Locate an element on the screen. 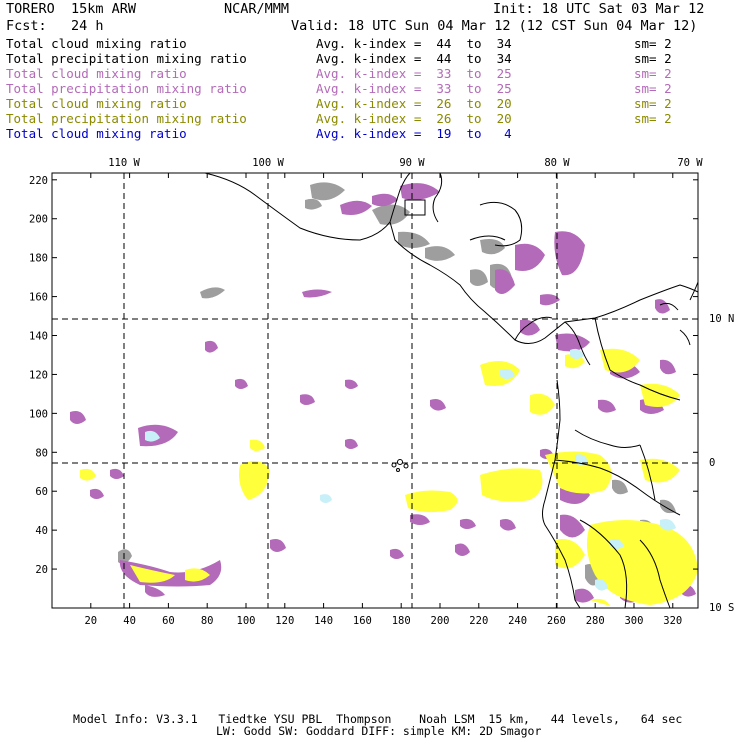 This screenshot has height=740, width=740. x-tick-label: 140 is located at coordinates (323, 621).